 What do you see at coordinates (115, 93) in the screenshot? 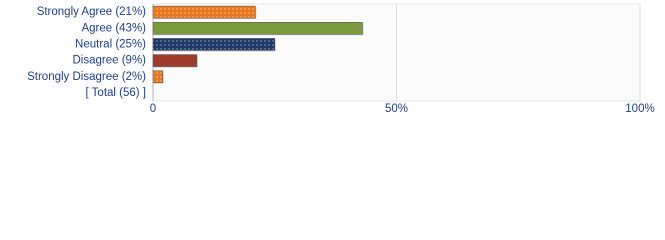
I see `y-tick-label: [ Total (56) ]` at bounding box center [115, 93].